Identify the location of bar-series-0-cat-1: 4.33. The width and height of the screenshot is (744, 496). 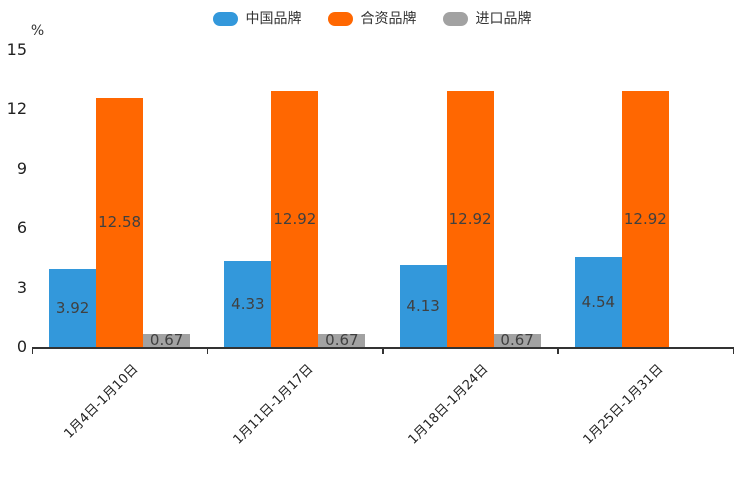
(248, 304).